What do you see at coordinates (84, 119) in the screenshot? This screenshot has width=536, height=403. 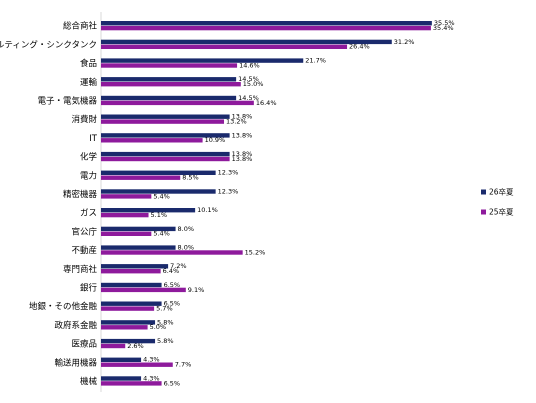 I see `category-label-5: 消費財` at bounding box center [84, 119].